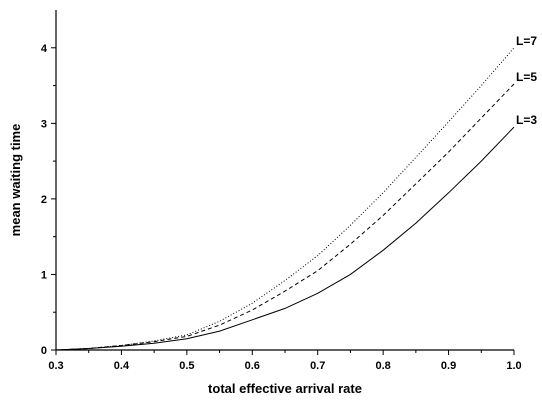 The height and width of the screenshot is (406, 542). What do you see at coordinates (285, 388) in the screenshot?
I see `x-axis-title: total effective arrival rate` at bounding box center [285, 388].